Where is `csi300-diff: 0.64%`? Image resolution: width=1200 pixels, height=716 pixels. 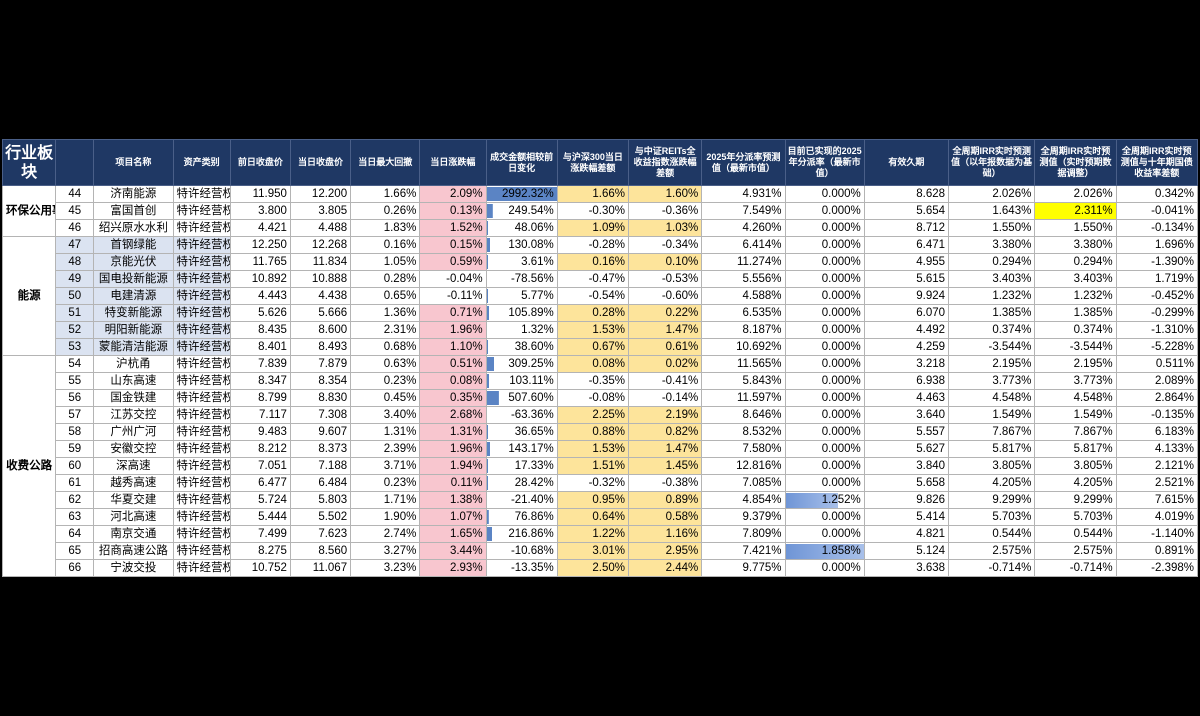
csi300-diff: 0.64% is located at coordinates (593, 517).